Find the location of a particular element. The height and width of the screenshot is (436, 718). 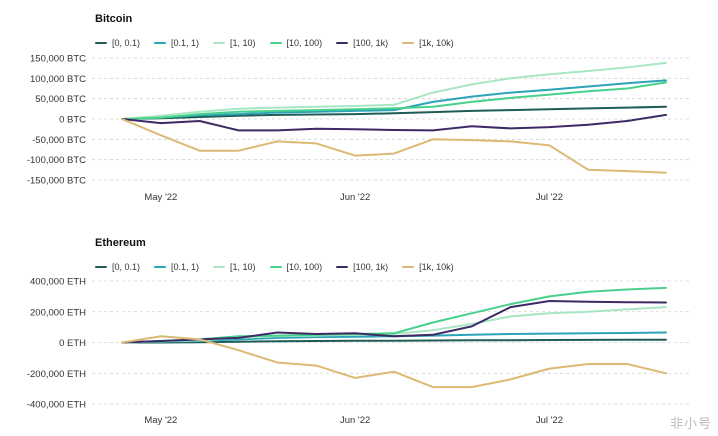

ethereum-x-tick-label: Jun '22 is located at coordinates (355, 420).